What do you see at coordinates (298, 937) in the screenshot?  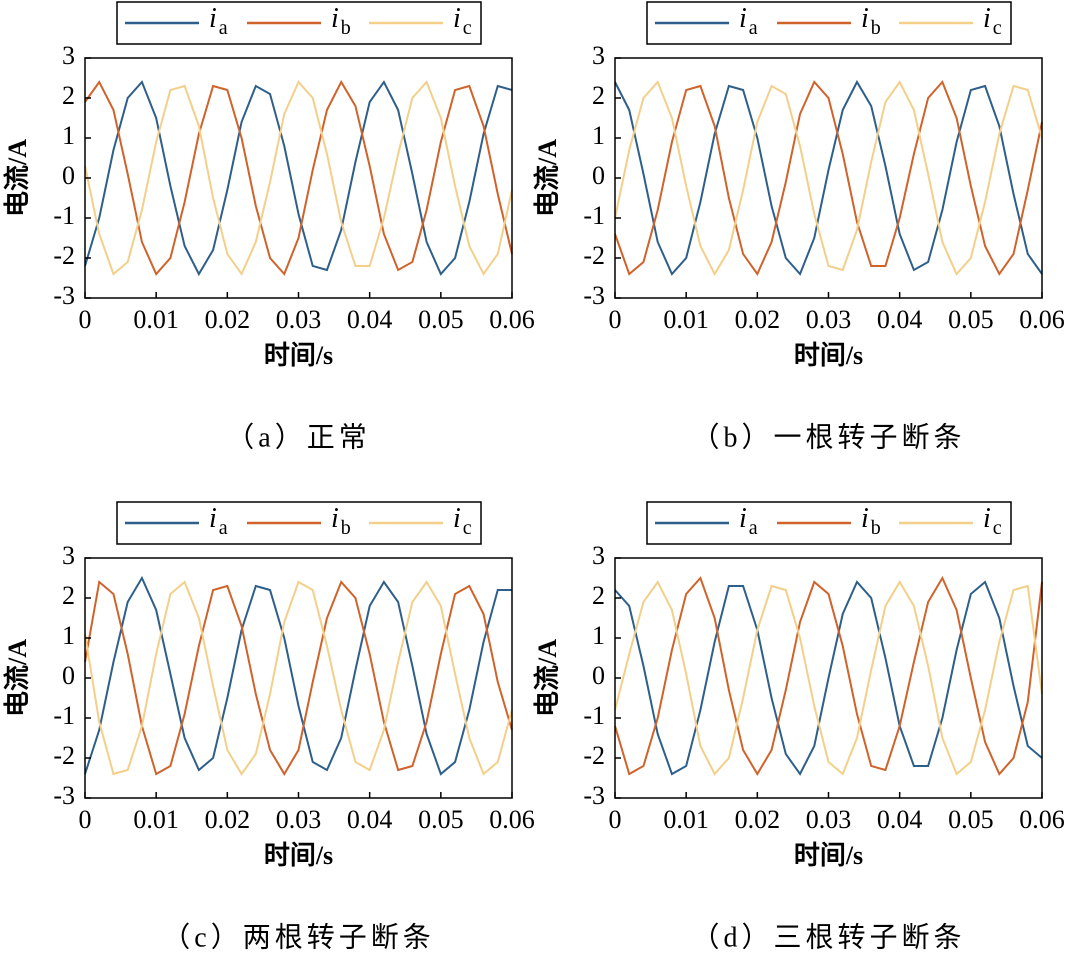 I see `caption: （c）两根转子断条` at bounding box center [298, 937].